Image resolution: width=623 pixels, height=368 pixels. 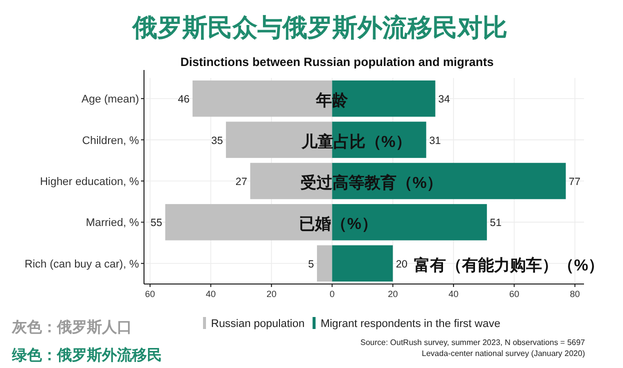 What do you see at coordinates (71, 327) in the screenshot?
I see `text: 灰色：俄罗斯人口` at bounding box center [71, 327].